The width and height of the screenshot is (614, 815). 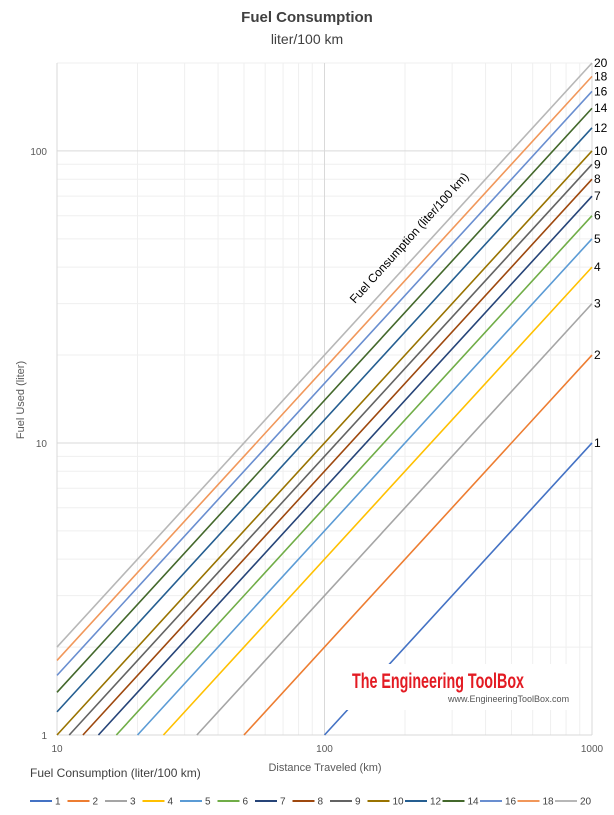 What do you see at coordinates (120, 802) in the screenshot?
I see `legend-item-3: 3` at bounding box center [120, 802].